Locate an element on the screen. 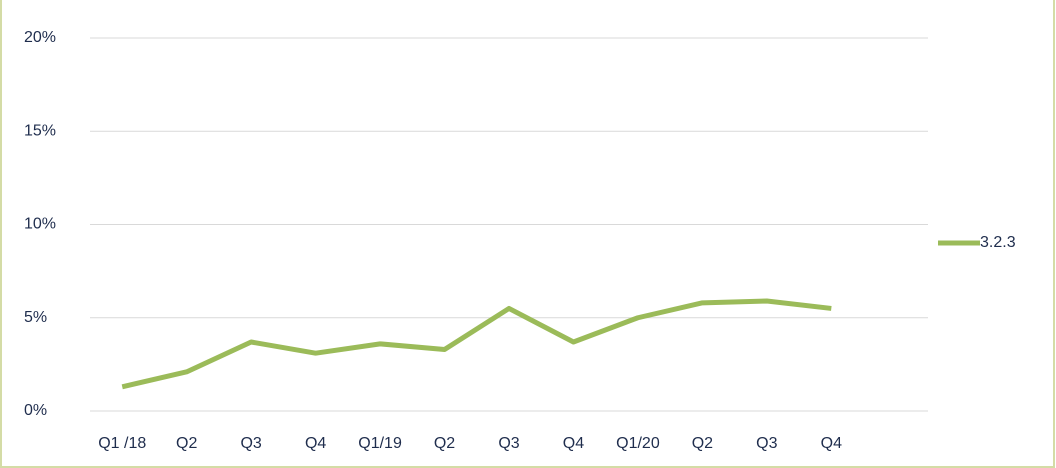 The height and width of the screenshot is (468, 1056). data-line is located at coordinates (476, 344).